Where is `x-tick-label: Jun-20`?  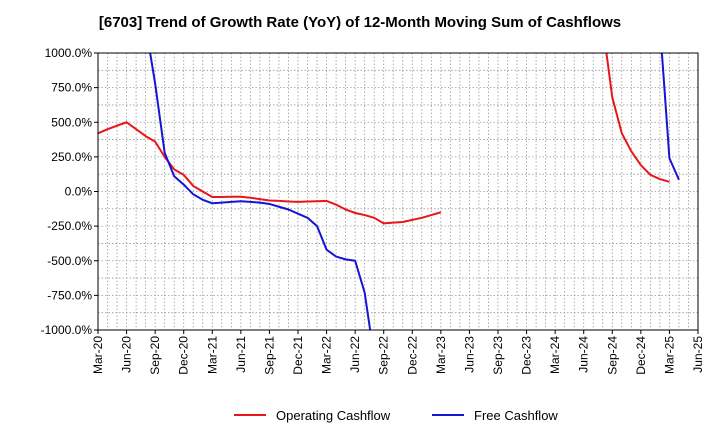
x-tick-label: Jun-20 is located at coordinates (127, 354).